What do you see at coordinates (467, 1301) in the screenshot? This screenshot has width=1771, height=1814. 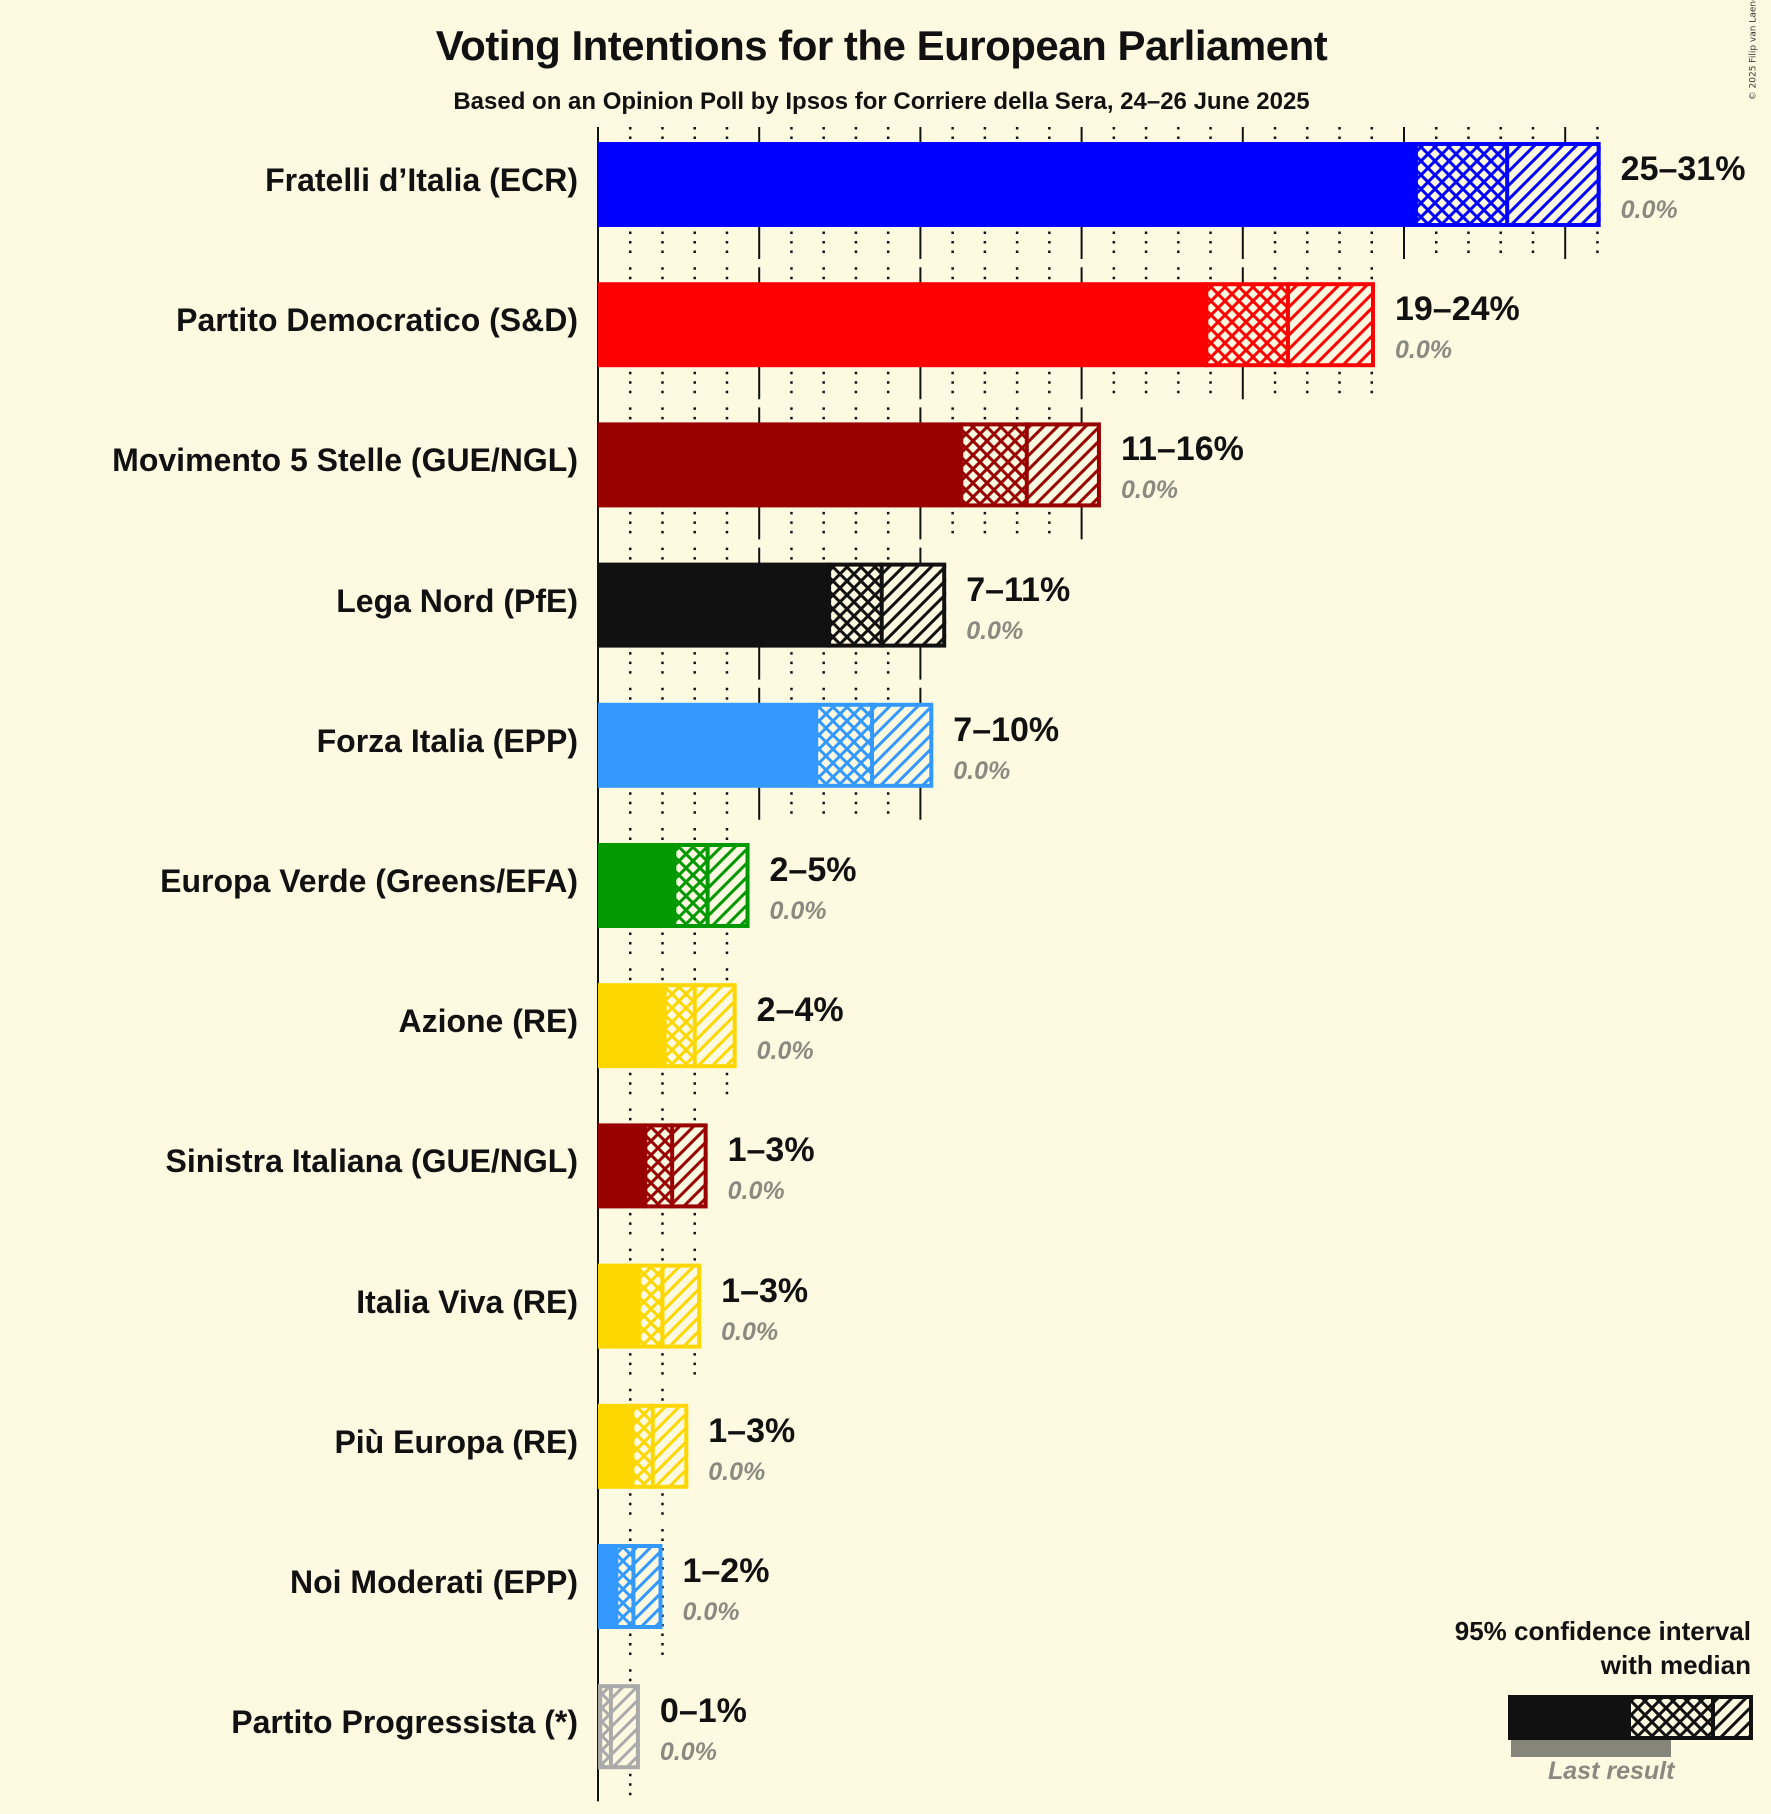 I see `party-label: Italia Viva (RE)` at bounding box center [467, 1301].